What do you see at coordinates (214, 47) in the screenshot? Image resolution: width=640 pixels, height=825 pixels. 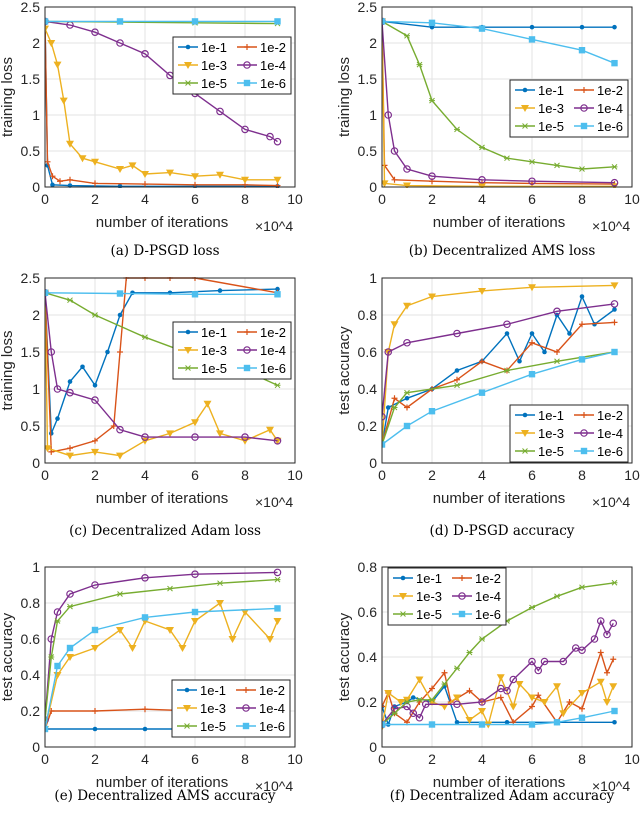 I see `legend-label: 1e-1` at bounding box center [214, 47].